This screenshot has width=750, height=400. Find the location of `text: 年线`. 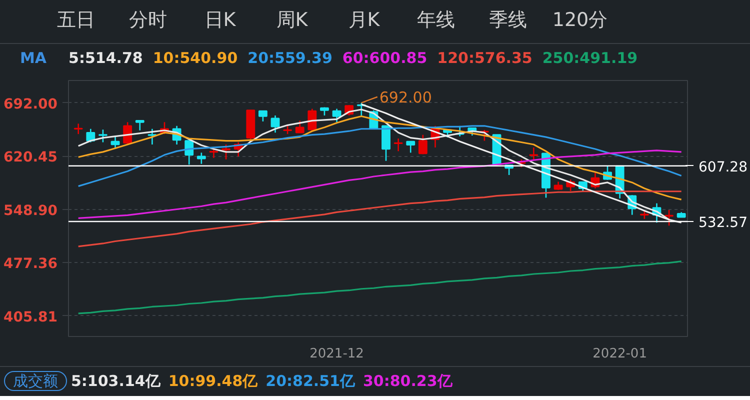

text: 年线 is located at coordinates (436, 20).